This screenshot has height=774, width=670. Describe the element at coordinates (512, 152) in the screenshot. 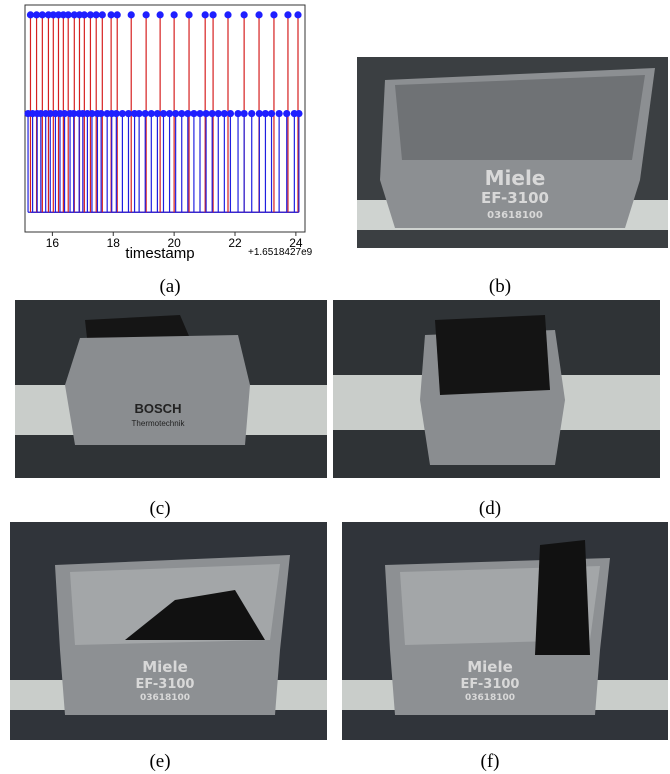

I see `photo-b: Miele EF-3100 03618100` at that location.